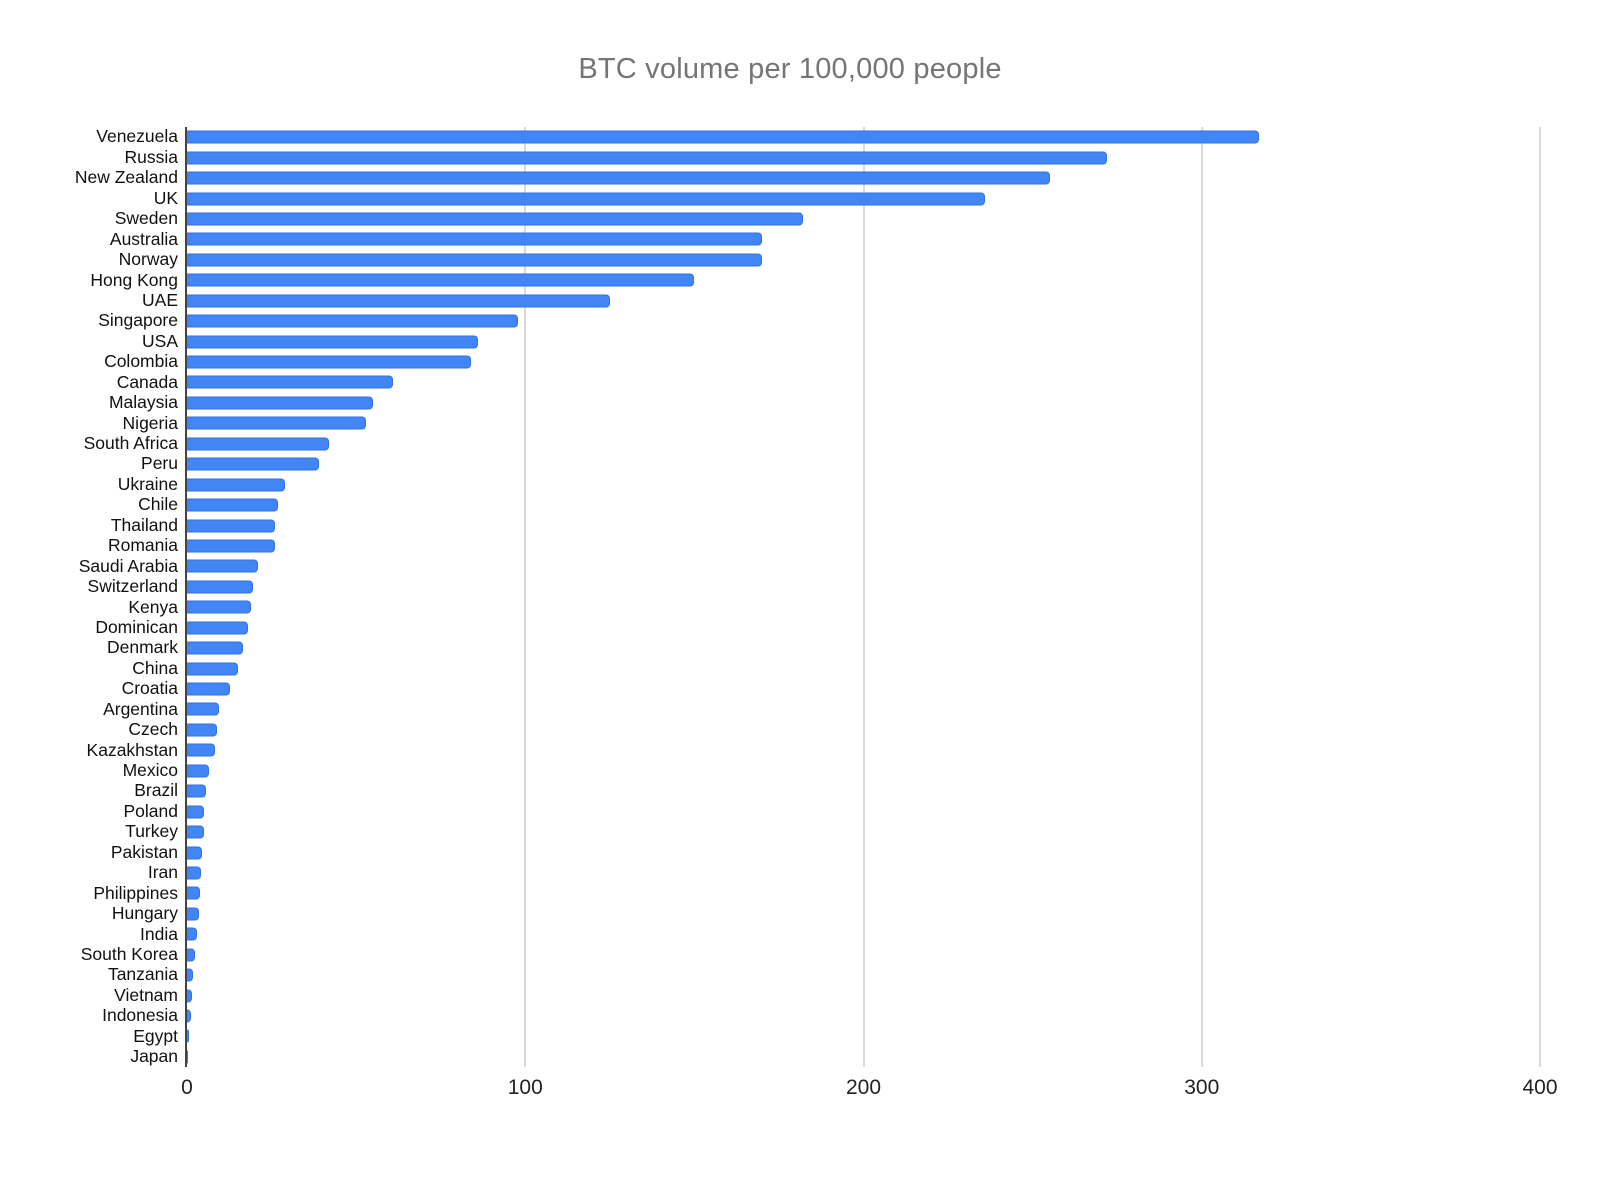 The height and width of the screenshot is (1177, 1600). Describe the element at coordinates (150, 422) in the screenshot. I see `category-label: Nigeria` at that location.